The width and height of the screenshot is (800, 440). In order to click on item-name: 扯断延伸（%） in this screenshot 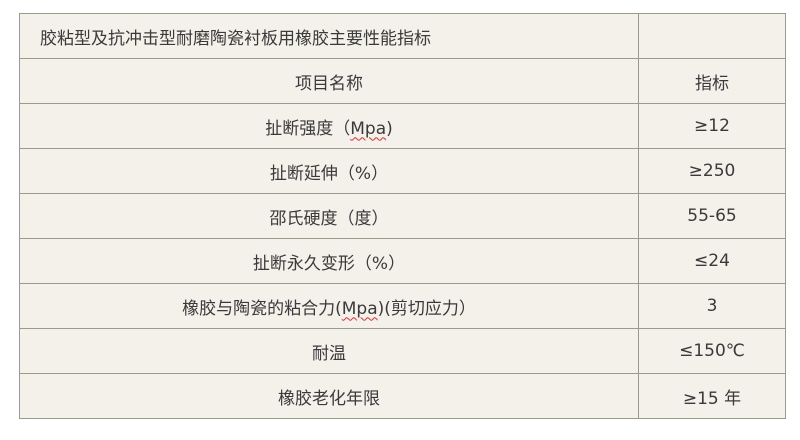, I will do `click(329, 171)`.